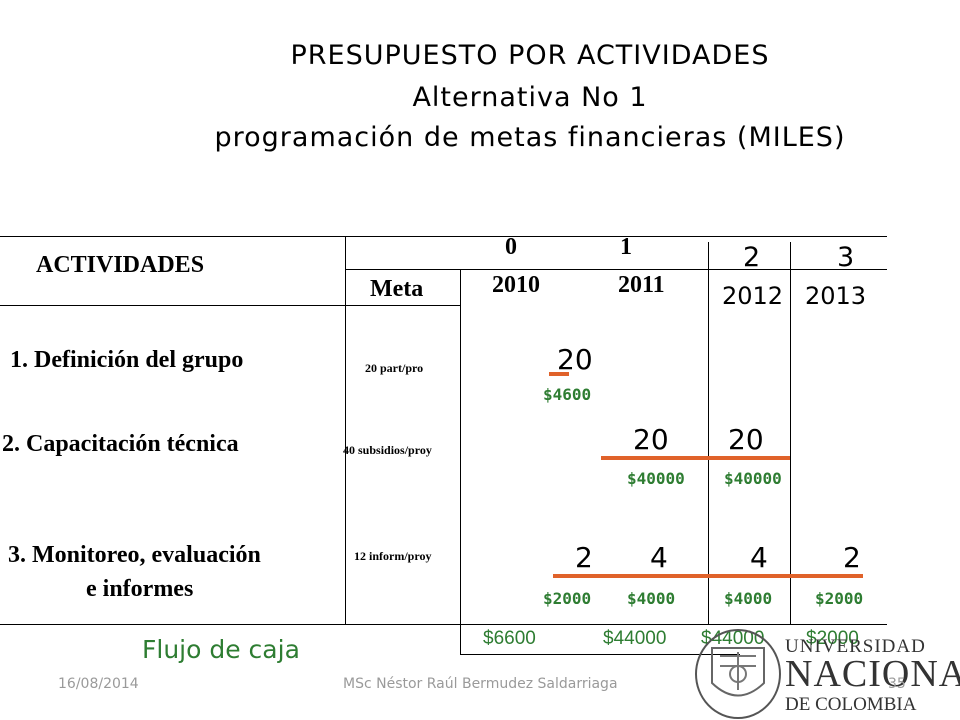  I want to click on table-top-line, so click(443, 236).